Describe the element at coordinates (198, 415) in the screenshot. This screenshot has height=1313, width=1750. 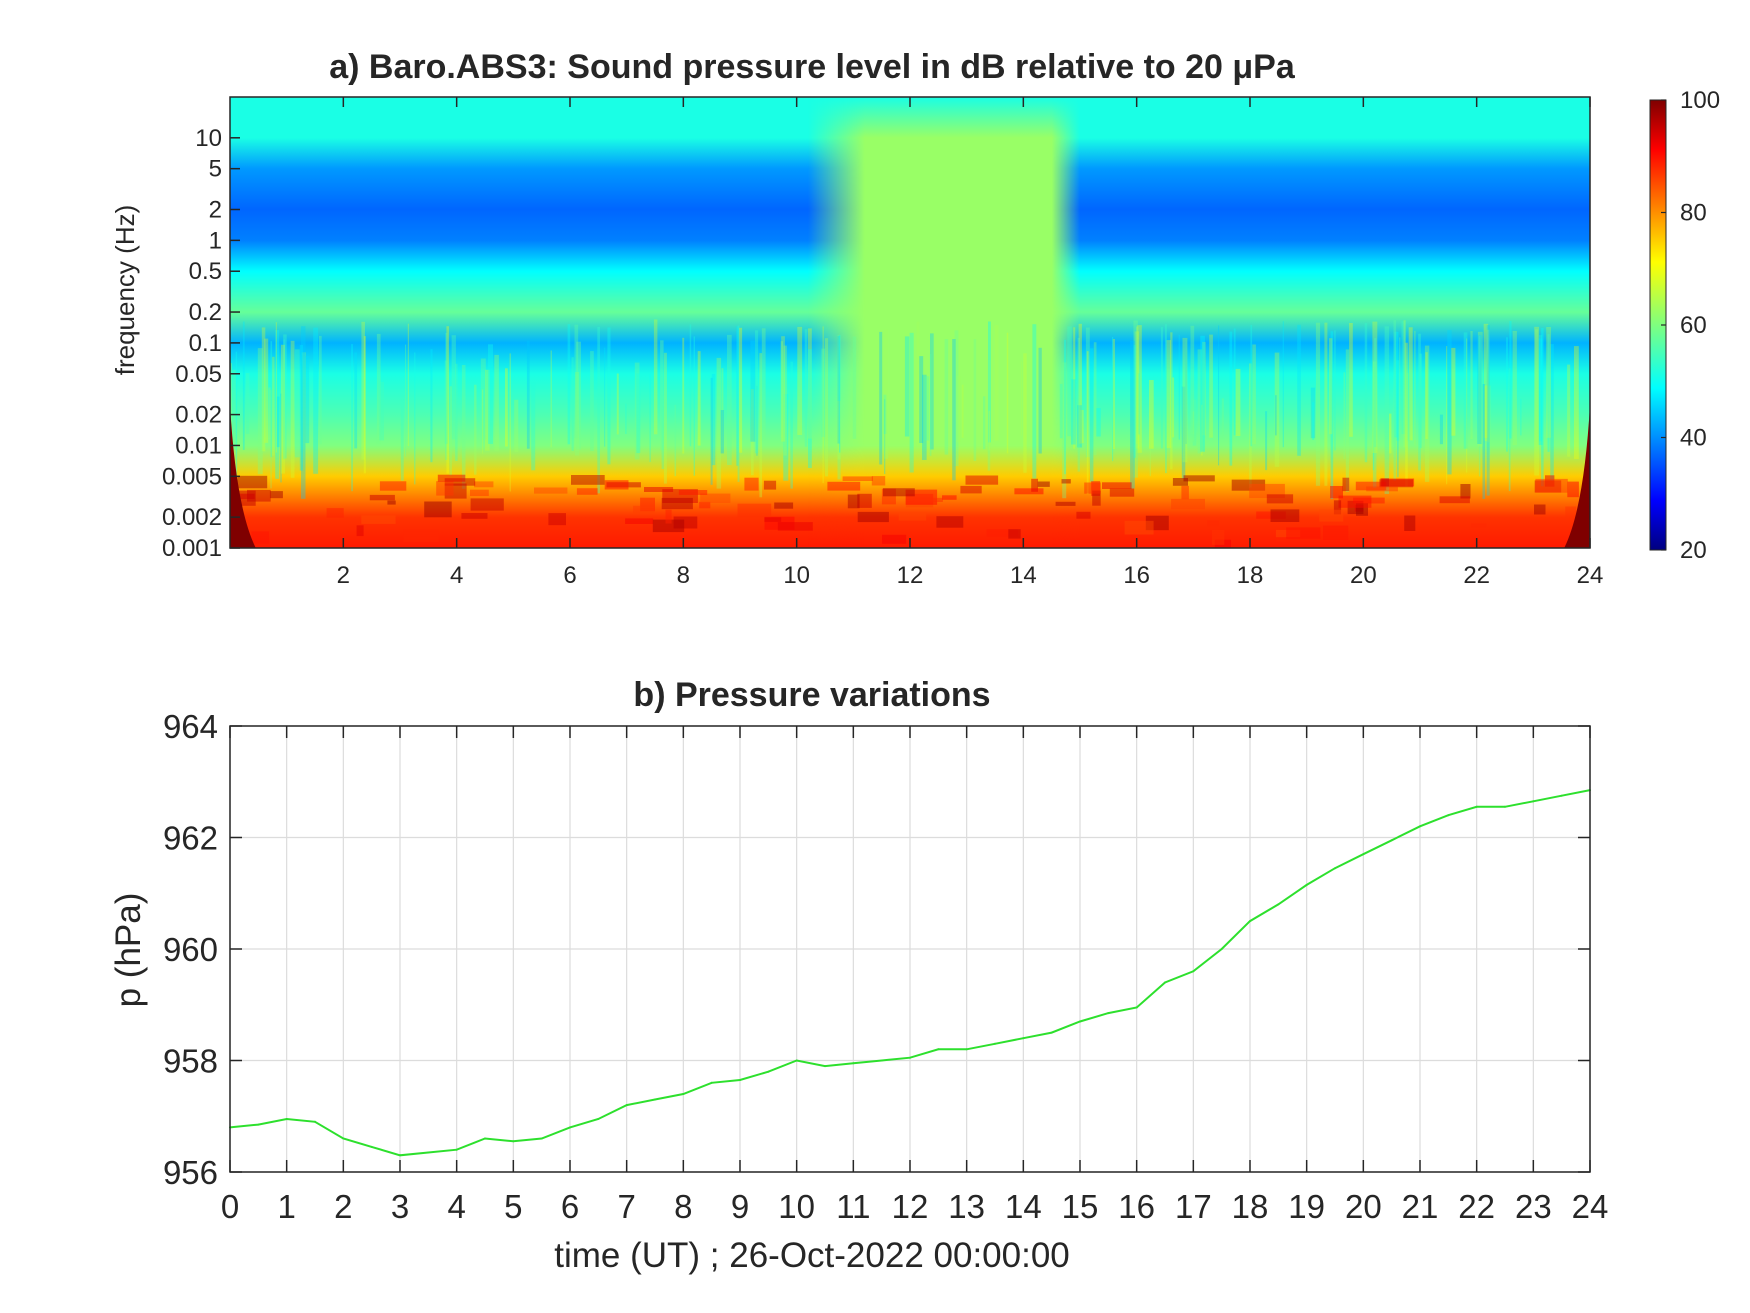
I see `spectrogram-y-tick-label: 0.02` at that location.